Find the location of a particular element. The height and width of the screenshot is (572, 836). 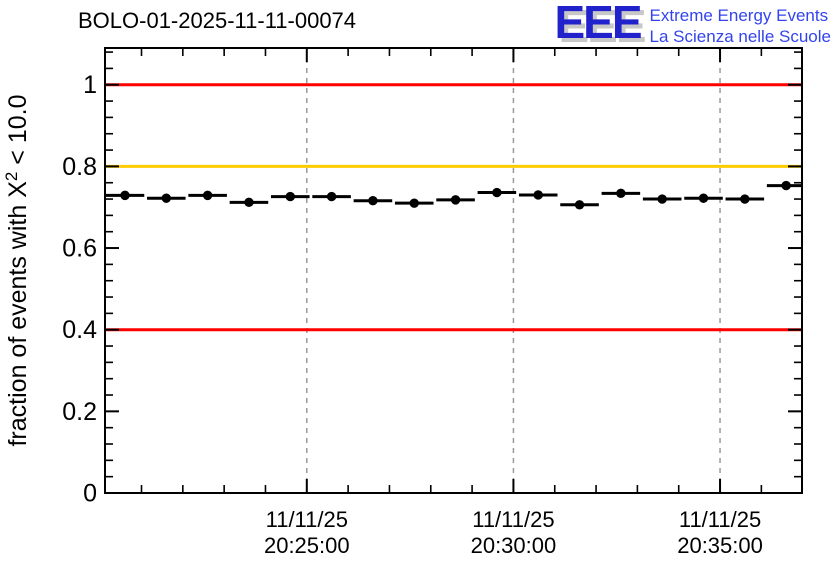

eee-logo-line1: Extreme Energy Events is located at coordinates (739, 15).